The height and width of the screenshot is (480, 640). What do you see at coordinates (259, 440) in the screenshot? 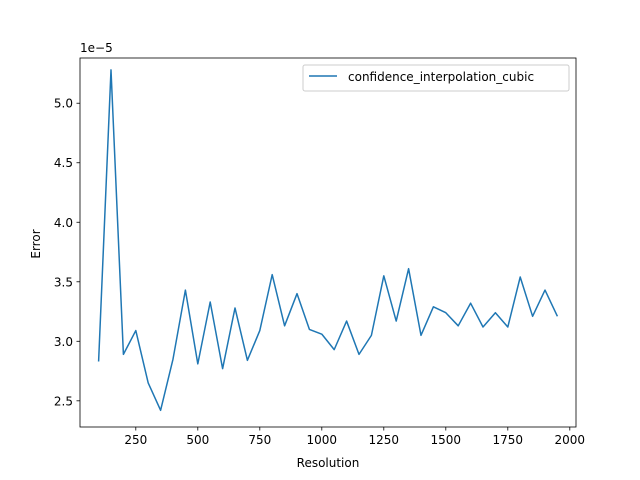
I see `x-tick-label: 750` at bounding box center [259, 440].